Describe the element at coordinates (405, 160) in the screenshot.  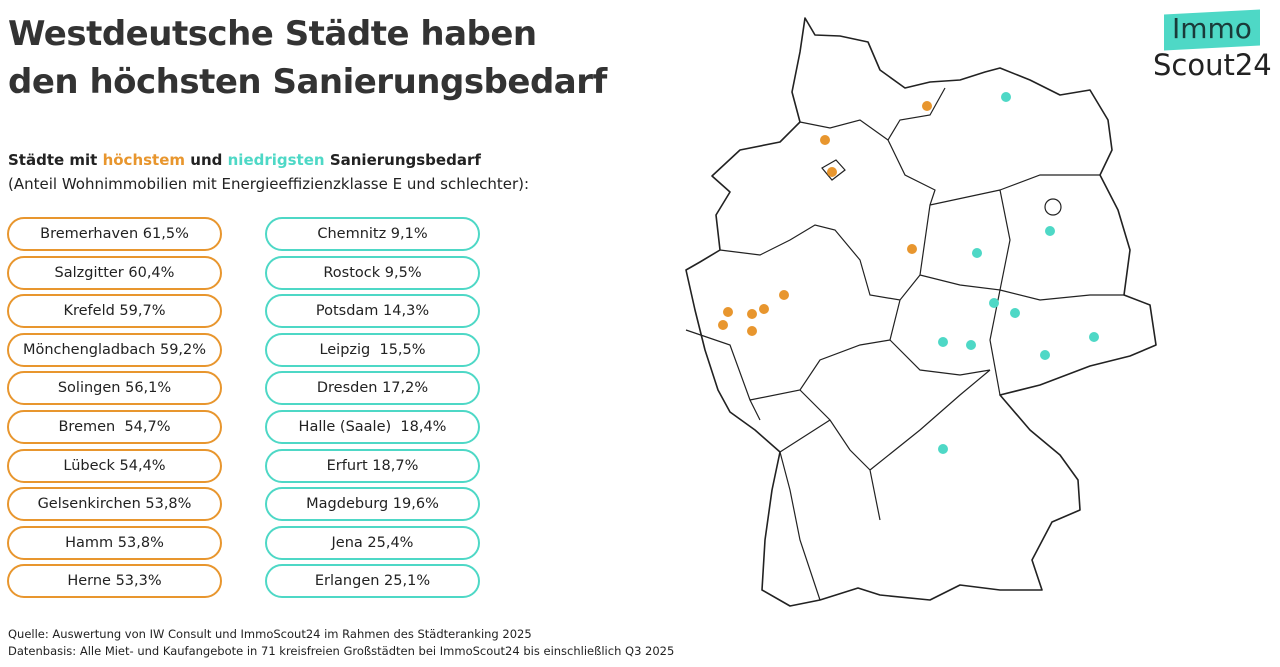
I see `subtitle-suffix: Sanierungsbedarf` at that location.